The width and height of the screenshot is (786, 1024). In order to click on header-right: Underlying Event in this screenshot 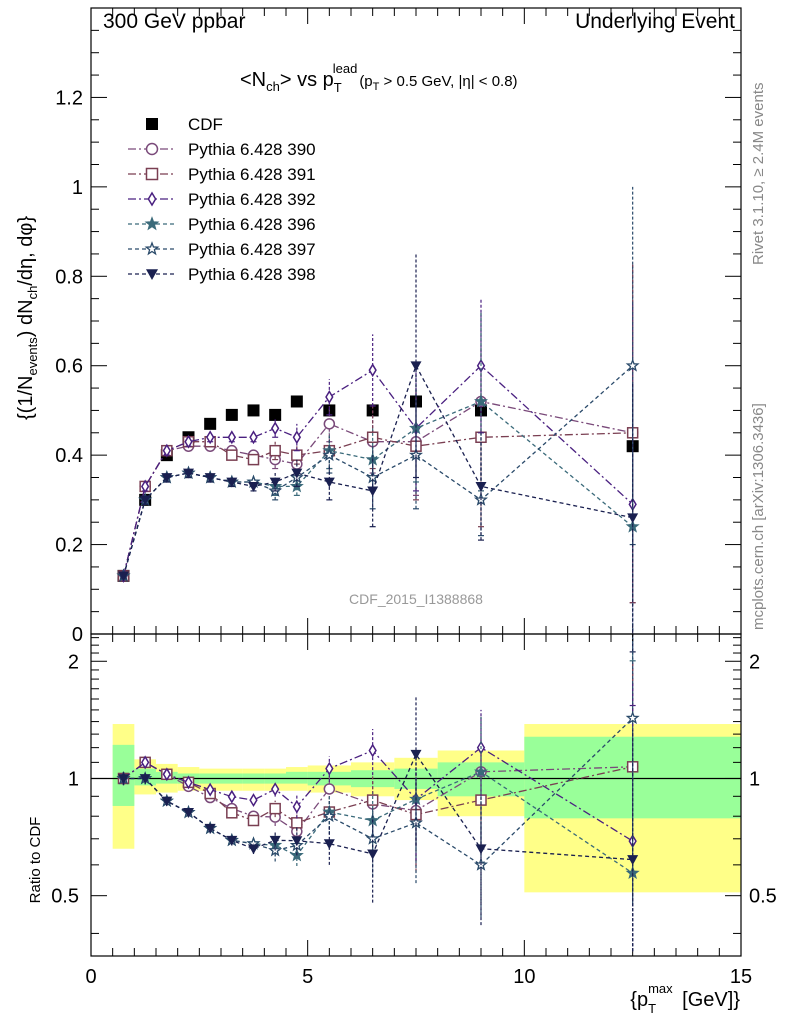, I will do `click(655, 21)`.